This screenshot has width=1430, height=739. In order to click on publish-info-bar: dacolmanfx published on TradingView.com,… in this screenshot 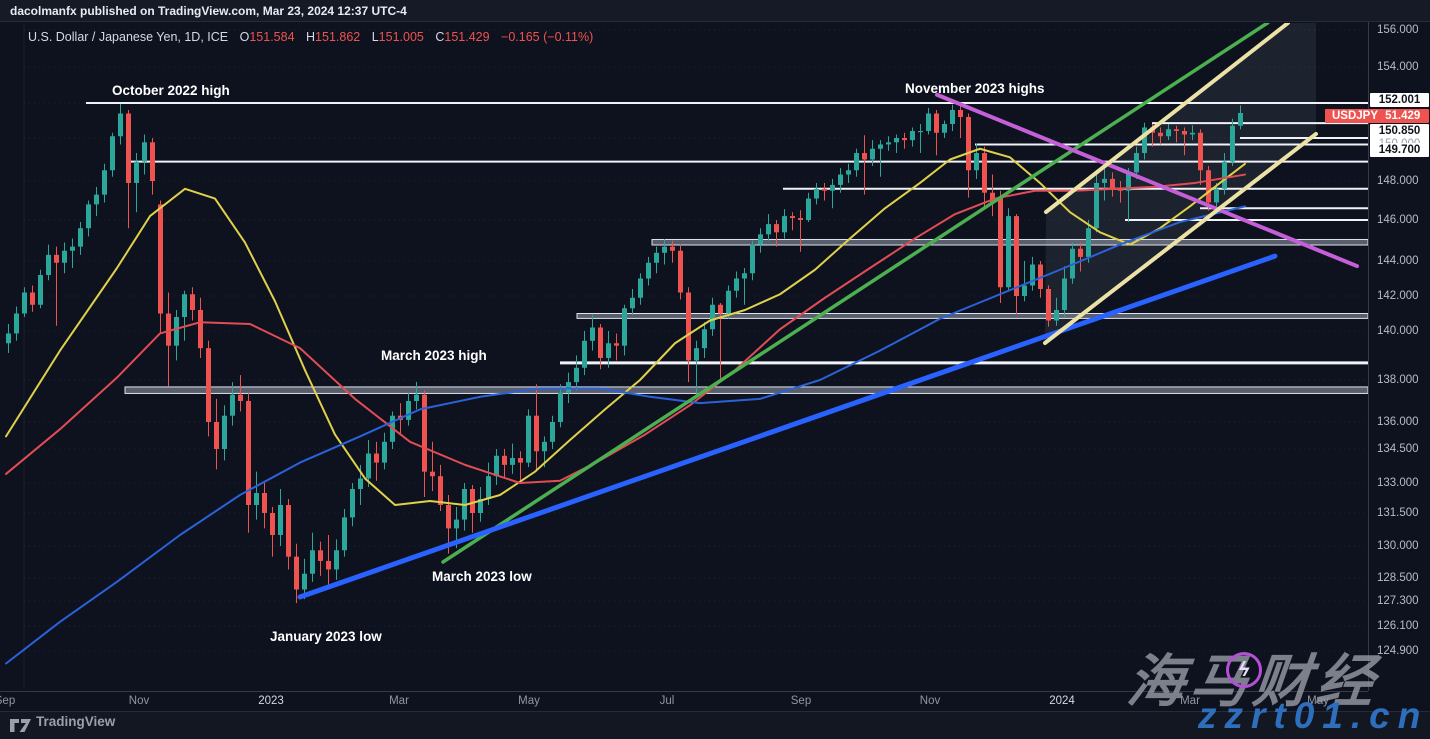, I will do `click(715, 11)`.